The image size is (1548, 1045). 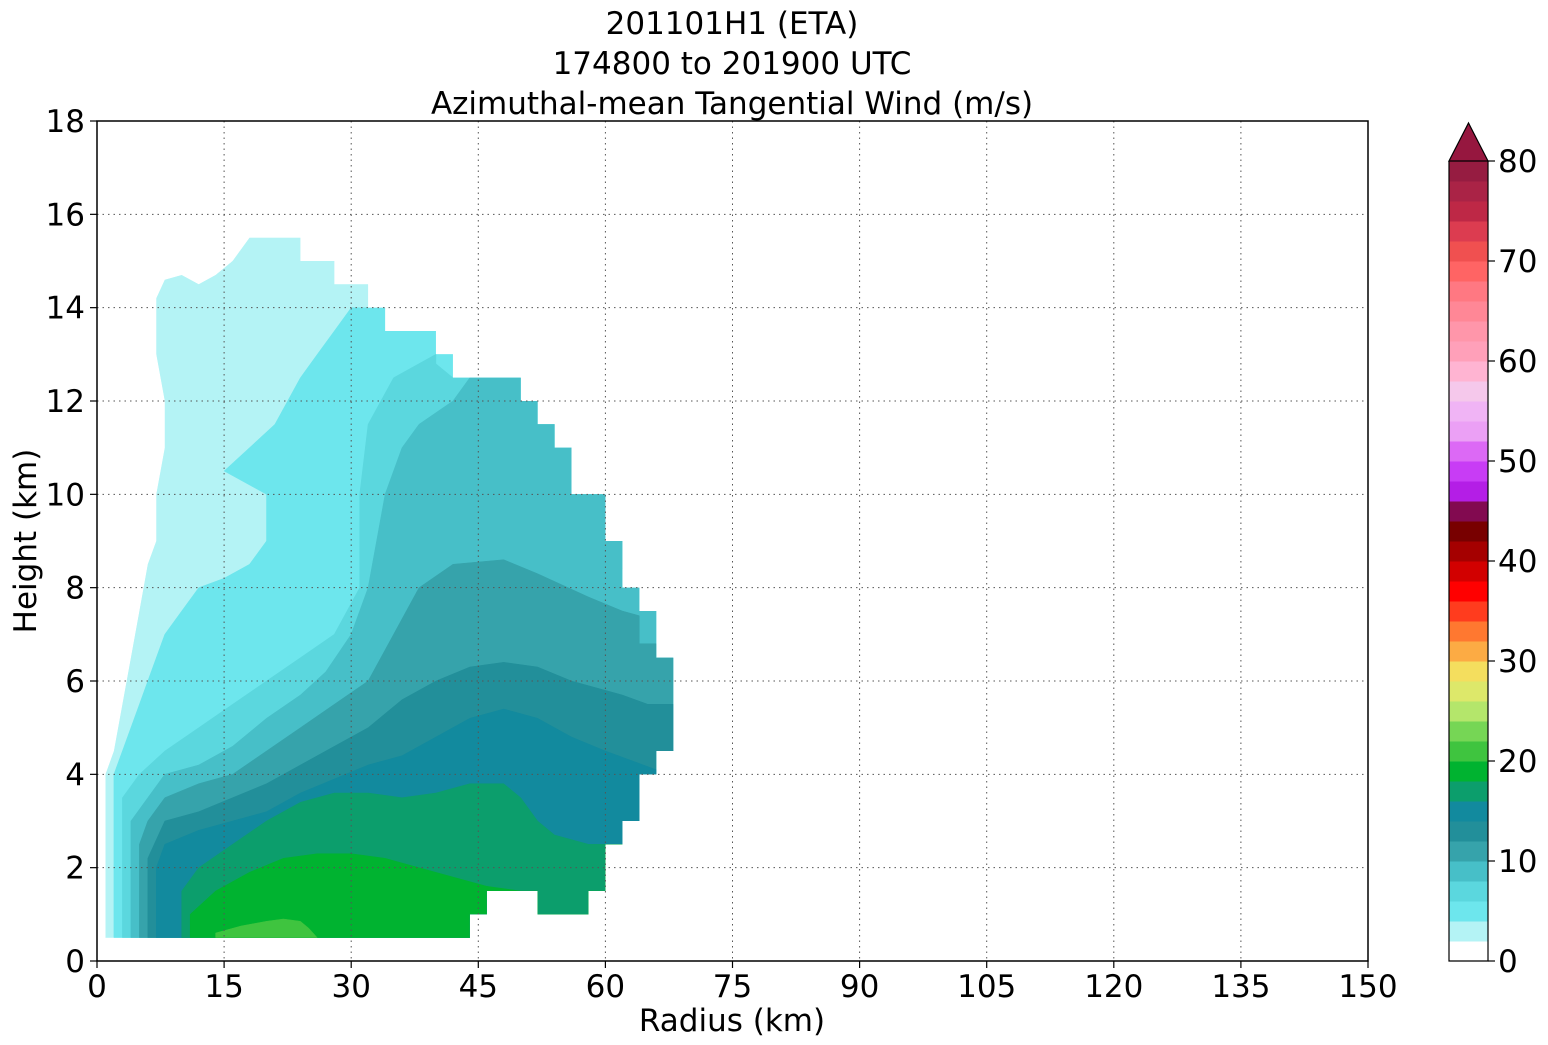 I want to click on colorbar-tick-label: 70, so click(x=1517, y=262).